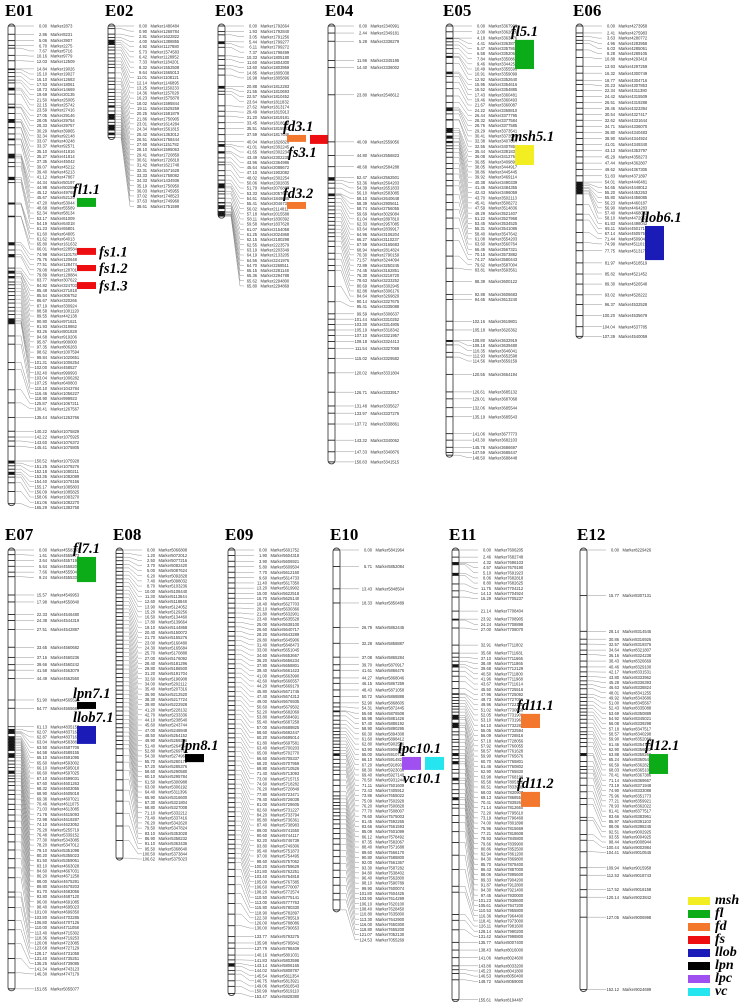 This screenshot has width=750, height=1002. Describe the element at coordinates (360, 324) in the screenshot. I see `svg-text: 103.30` at that location.